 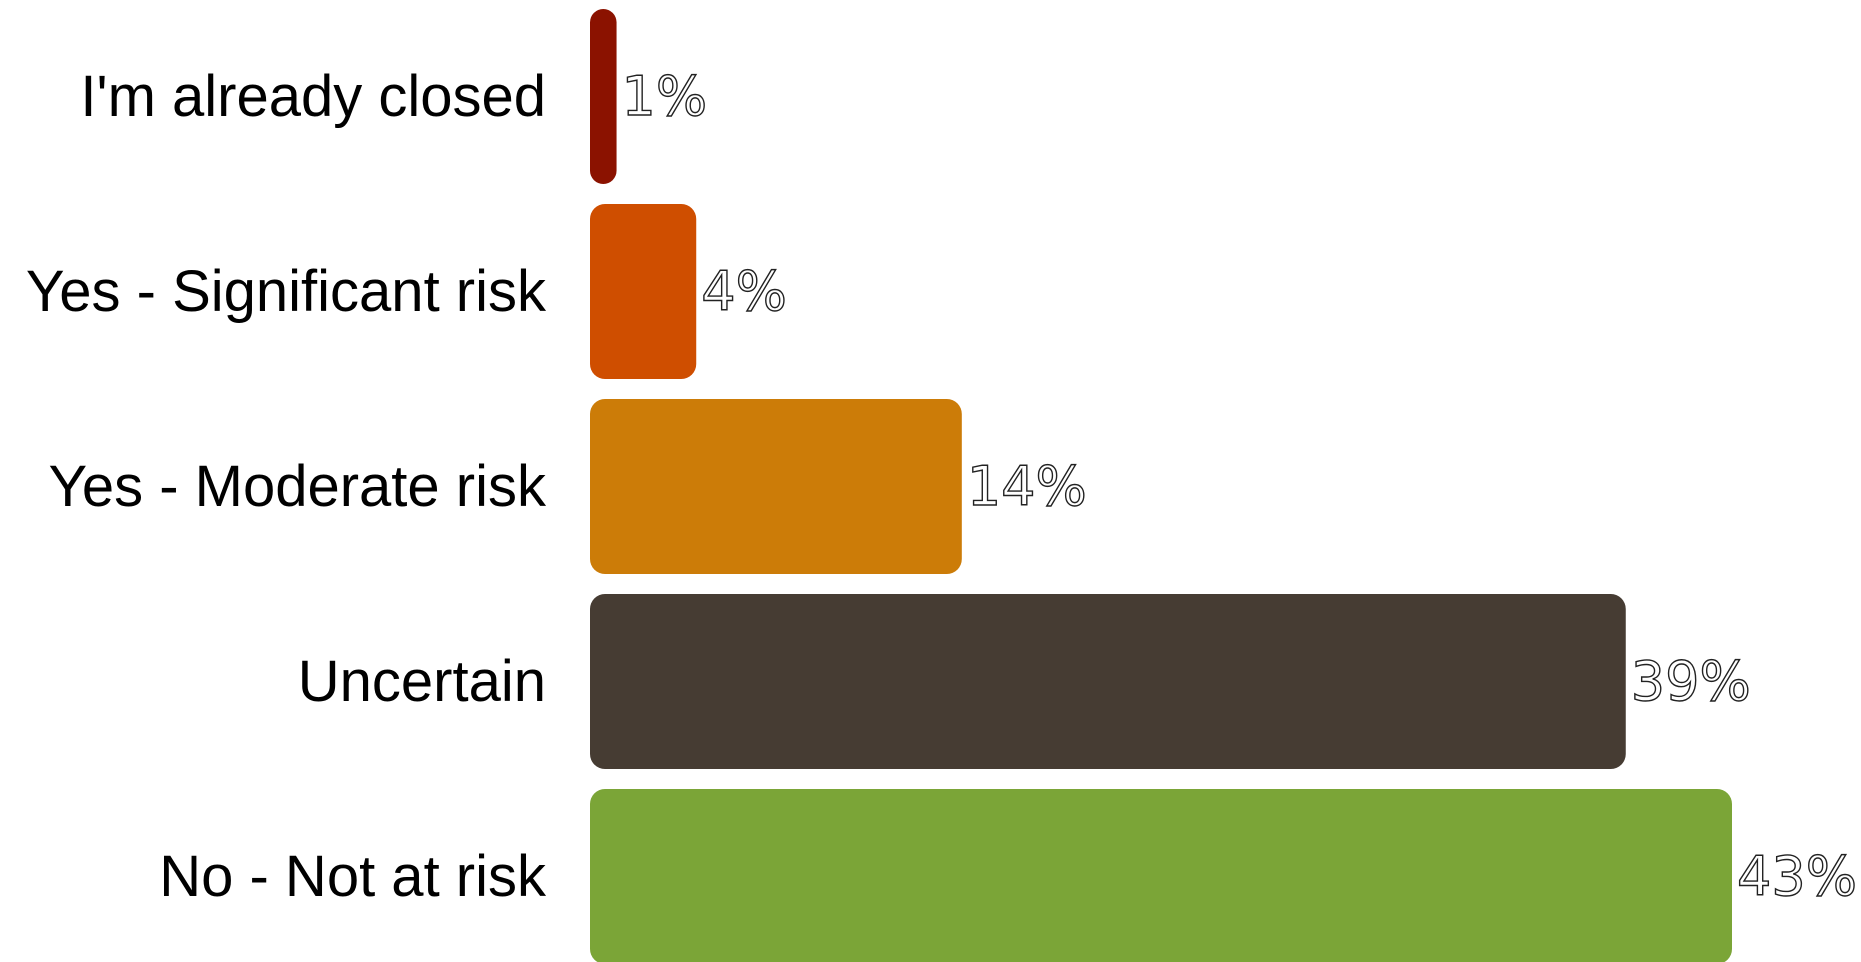 What do you see at coordinates (1797, 876) in the screenshot?
I see `value-label: 43%` at bounding box center [1797, 876].